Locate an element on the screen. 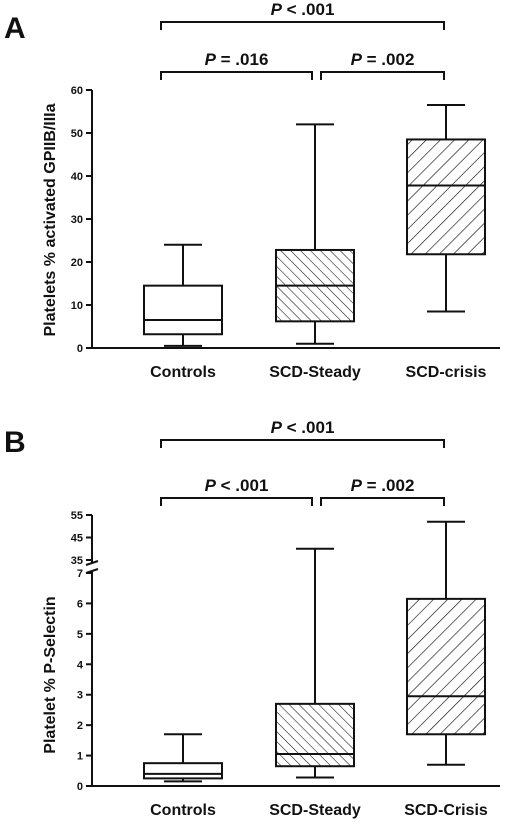 The width and height of the screenshot is (520, 839). panel-a-x-axis-labels: Controls SCD-Steady SCD-crisis is located at coordinates (318, 372).